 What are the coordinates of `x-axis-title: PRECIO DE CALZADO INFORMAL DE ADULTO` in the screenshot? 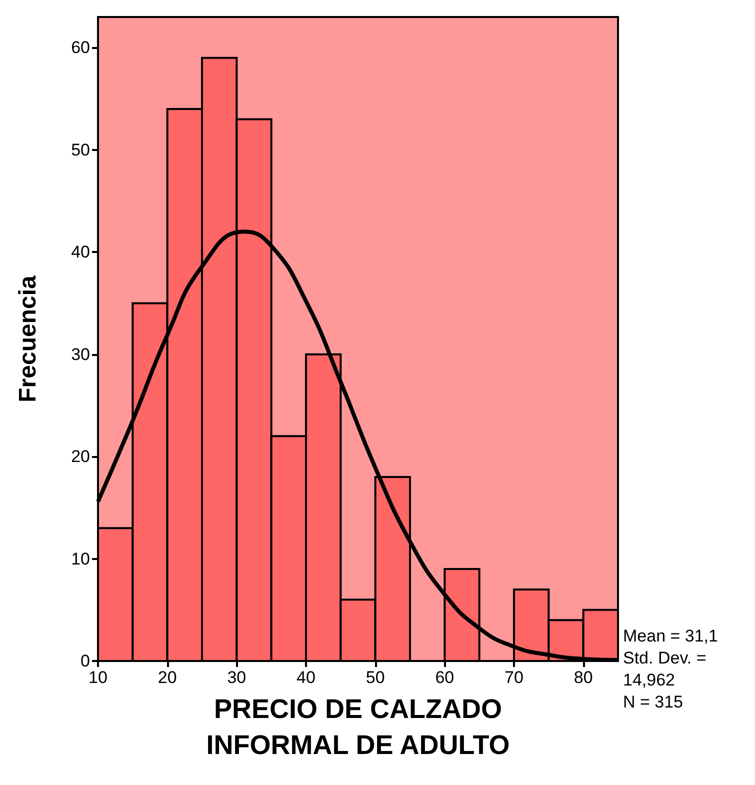 It's located at (358, 727).